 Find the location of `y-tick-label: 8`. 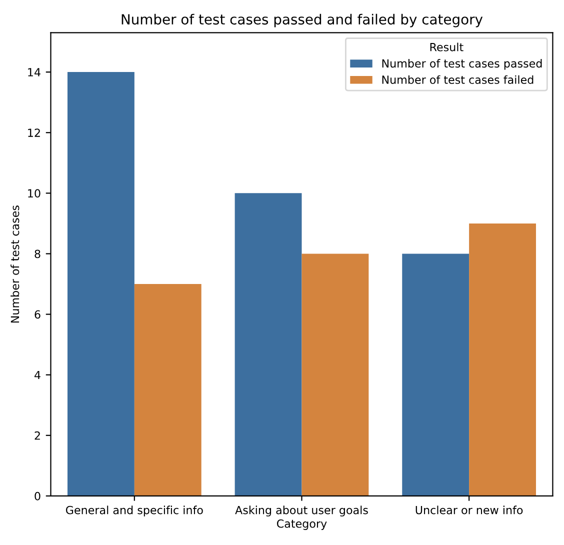

y-tick-label: 8 is located at coordinates (37, 254).